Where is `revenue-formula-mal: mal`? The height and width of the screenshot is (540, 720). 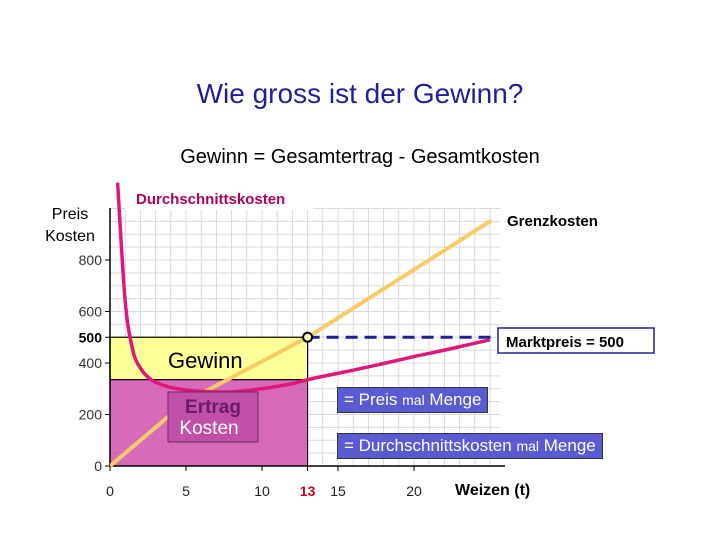 revenue-formula-mal: mal is located at coordinates (413, 400).